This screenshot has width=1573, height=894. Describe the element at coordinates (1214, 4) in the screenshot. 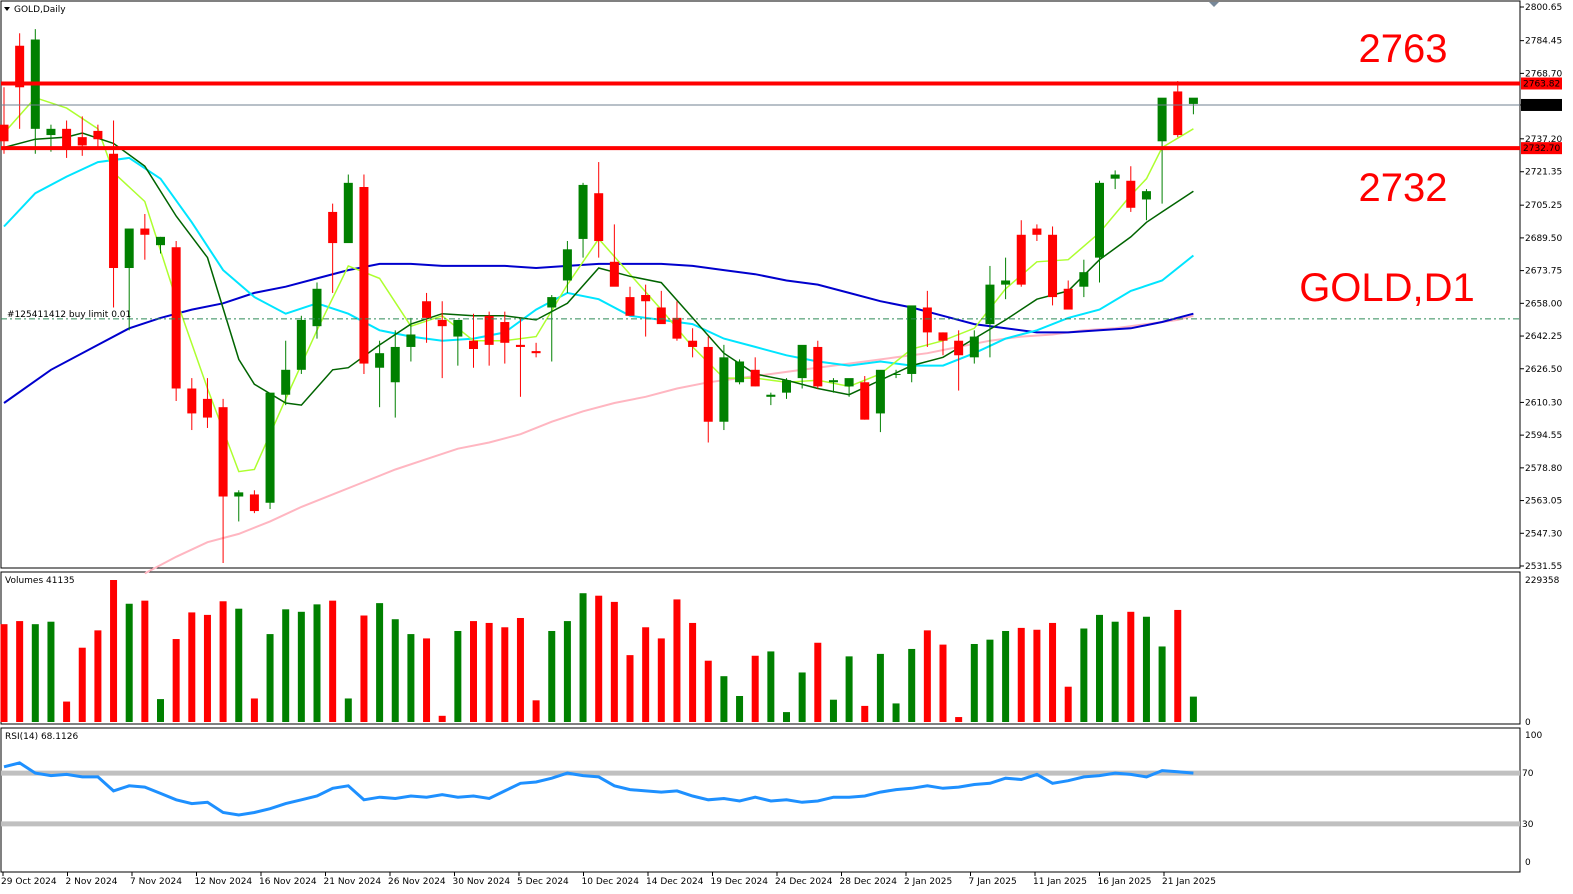

I see `scroll-marker-icon` at that location.